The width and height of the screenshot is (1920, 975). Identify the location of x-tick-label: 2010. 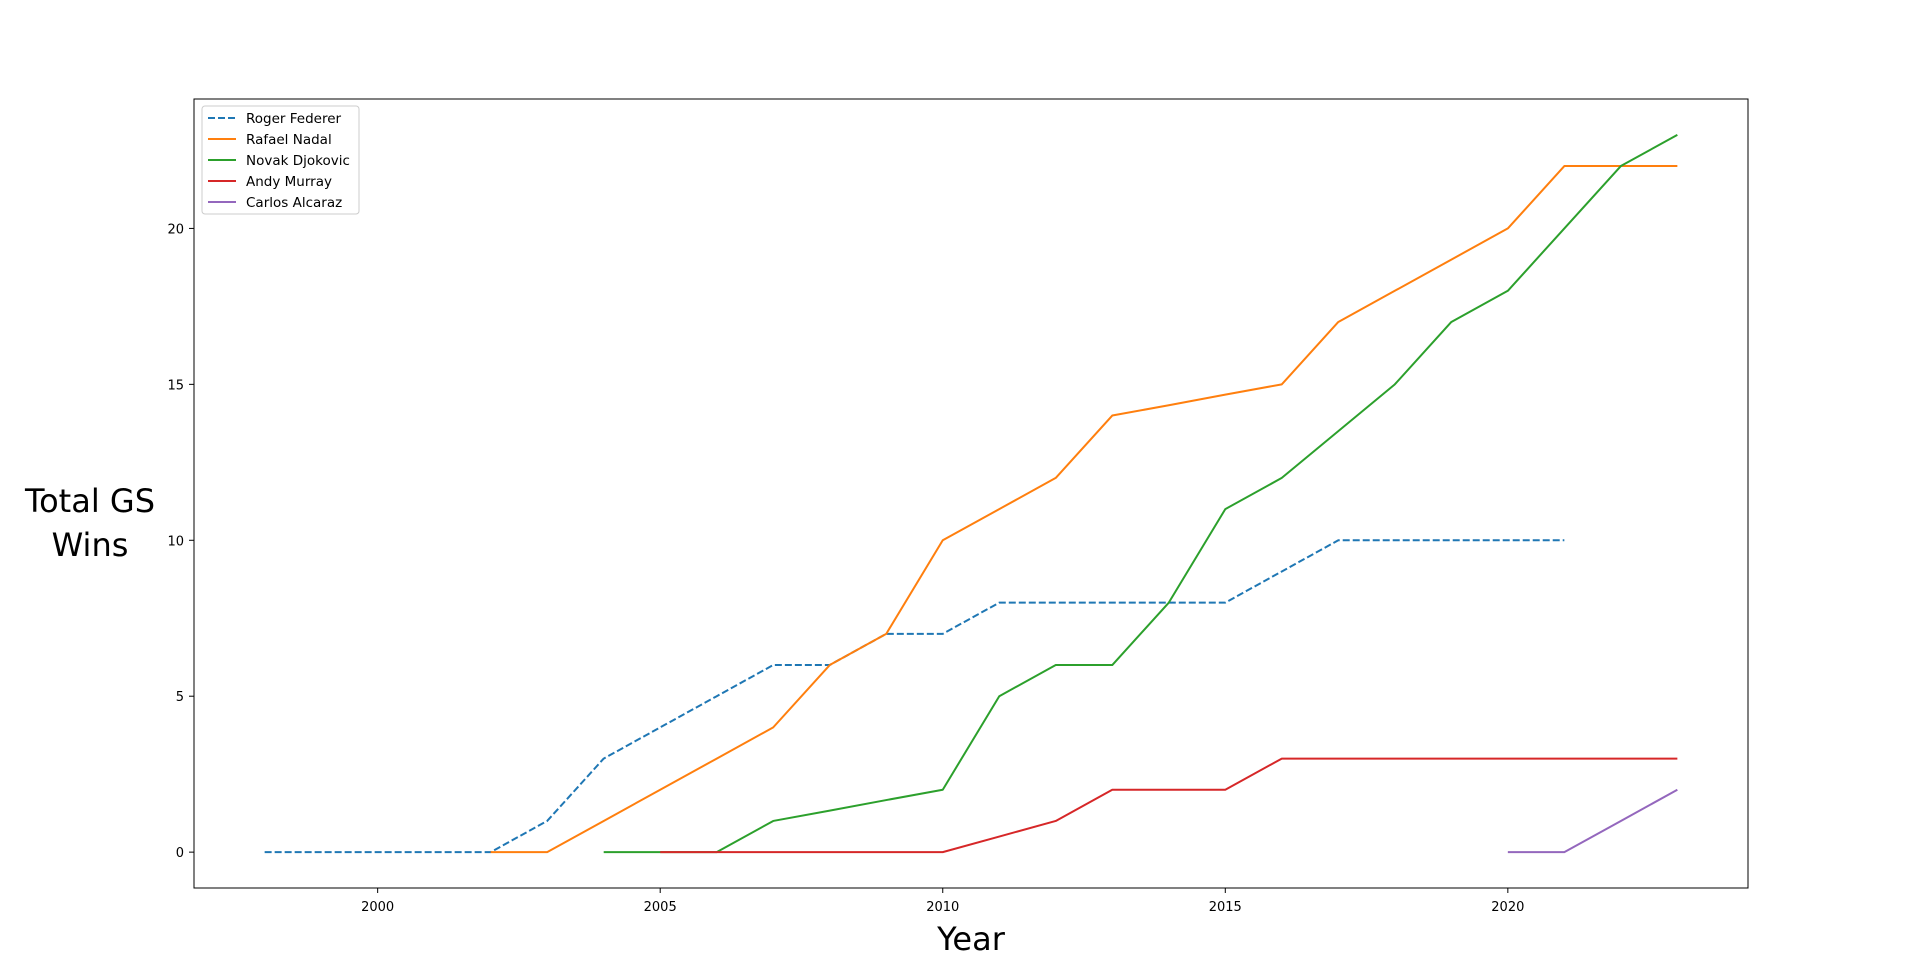
(942, 907).